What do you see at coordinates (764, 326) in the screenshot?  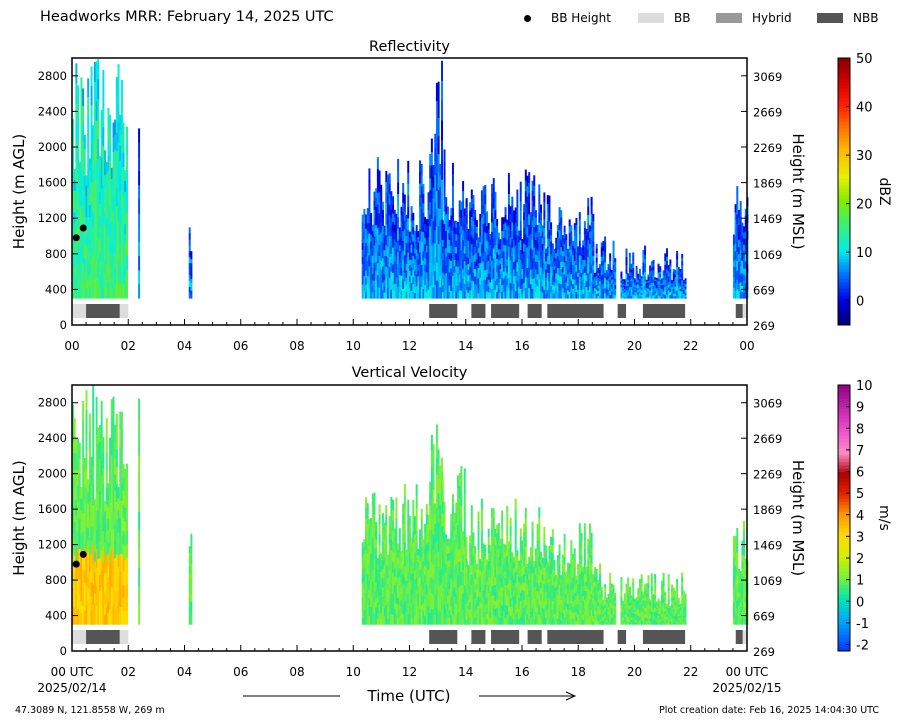 I see `y-right-tick-label: 269` at bounding box center [764, 326].